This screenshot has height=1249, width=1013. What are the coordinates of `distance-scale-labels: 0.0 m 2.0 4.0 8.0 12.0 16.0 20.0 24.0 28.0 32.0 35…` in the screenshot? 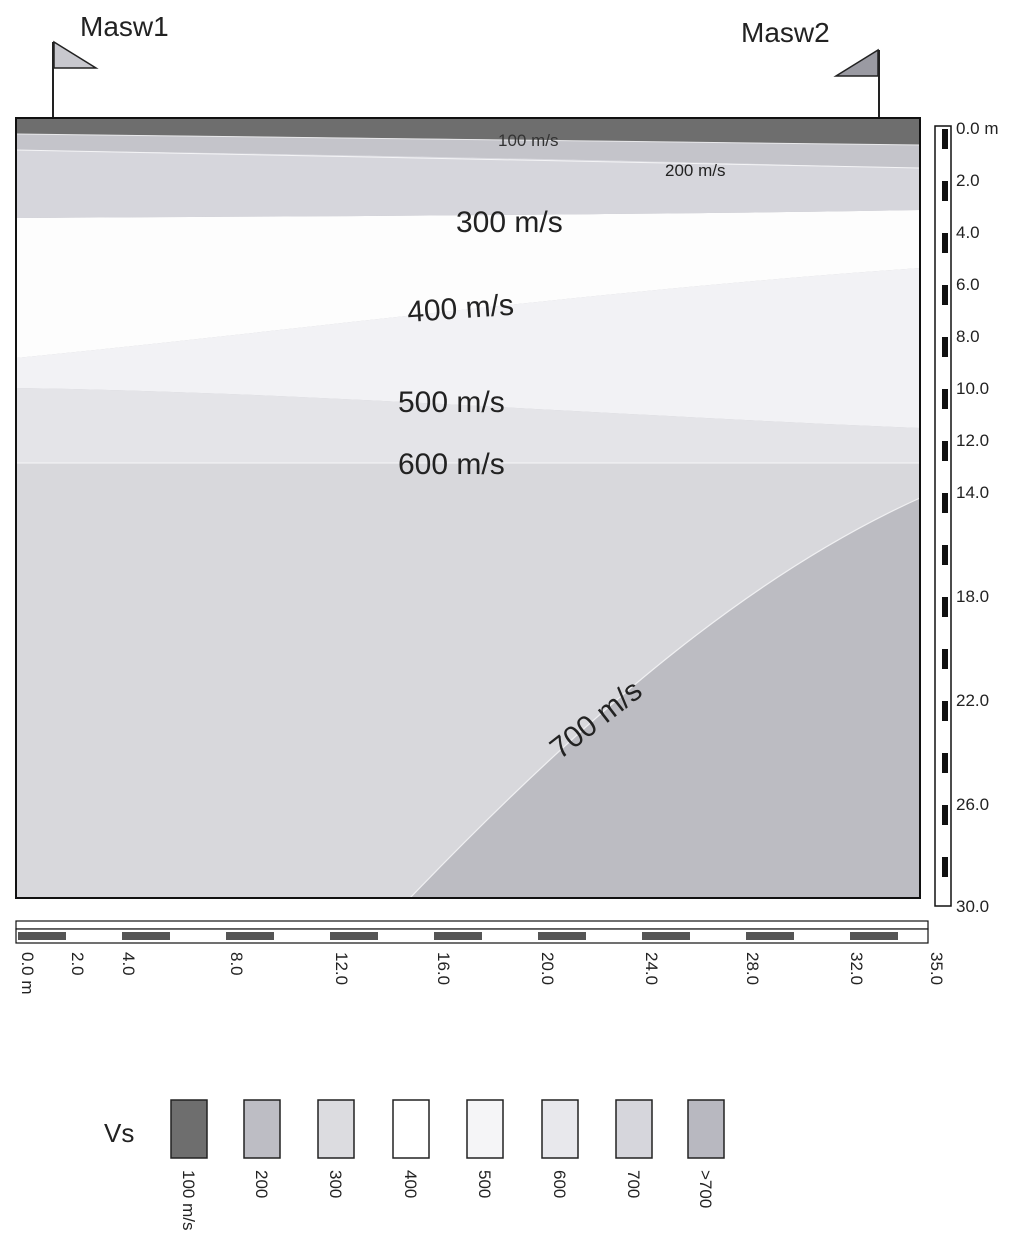 It's located at (482, 973).